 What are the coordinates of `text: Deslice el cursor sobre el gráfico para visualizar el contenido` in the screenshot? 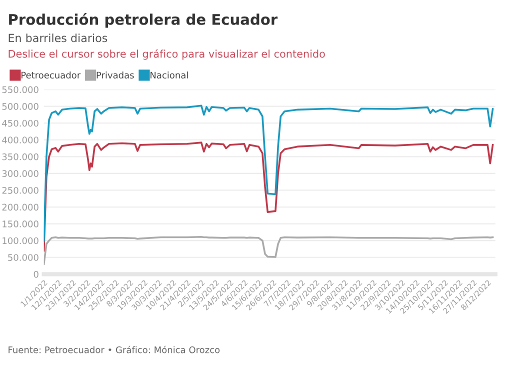 It's located at (166, 54).